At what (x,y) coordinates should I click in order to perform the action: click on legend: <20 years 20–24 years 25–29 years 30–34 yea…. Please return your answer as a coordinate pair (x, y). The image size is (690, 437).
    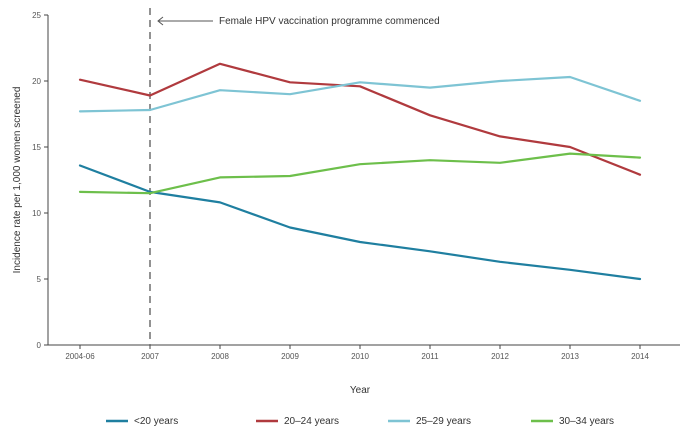
    Looking at the image, I should click on (360, 421).